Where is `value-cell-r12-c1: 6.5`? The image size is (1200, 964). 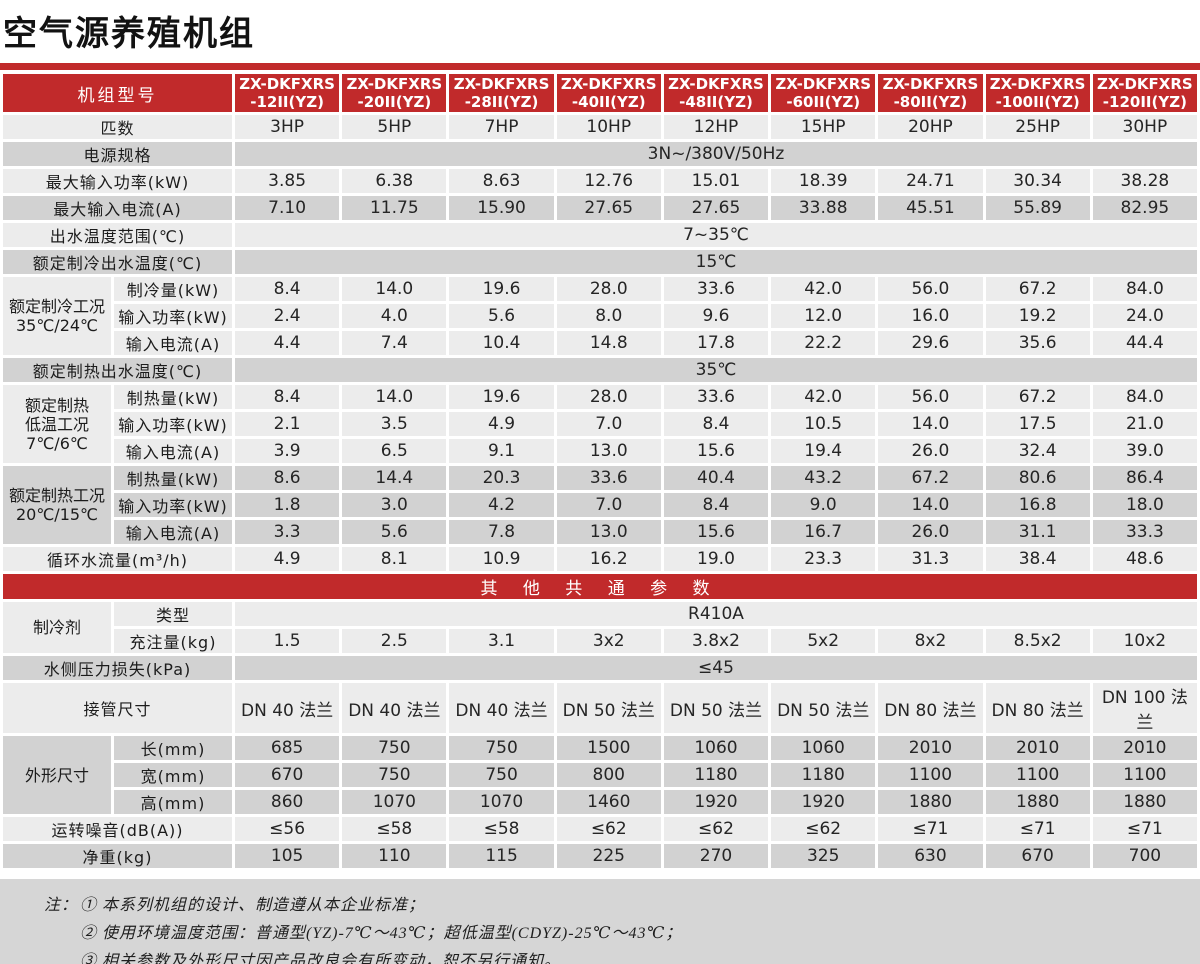
value-cell-r12-c1: 6.5 is located at coordinates (394, 451).